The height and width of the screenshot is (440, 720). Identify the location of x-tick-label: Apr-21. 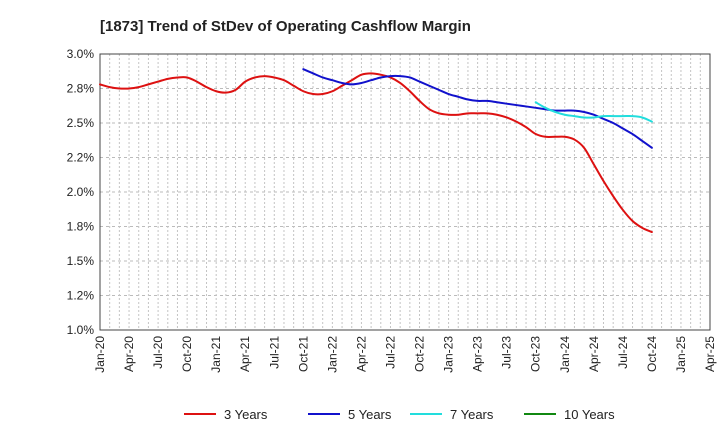
(245, 354).